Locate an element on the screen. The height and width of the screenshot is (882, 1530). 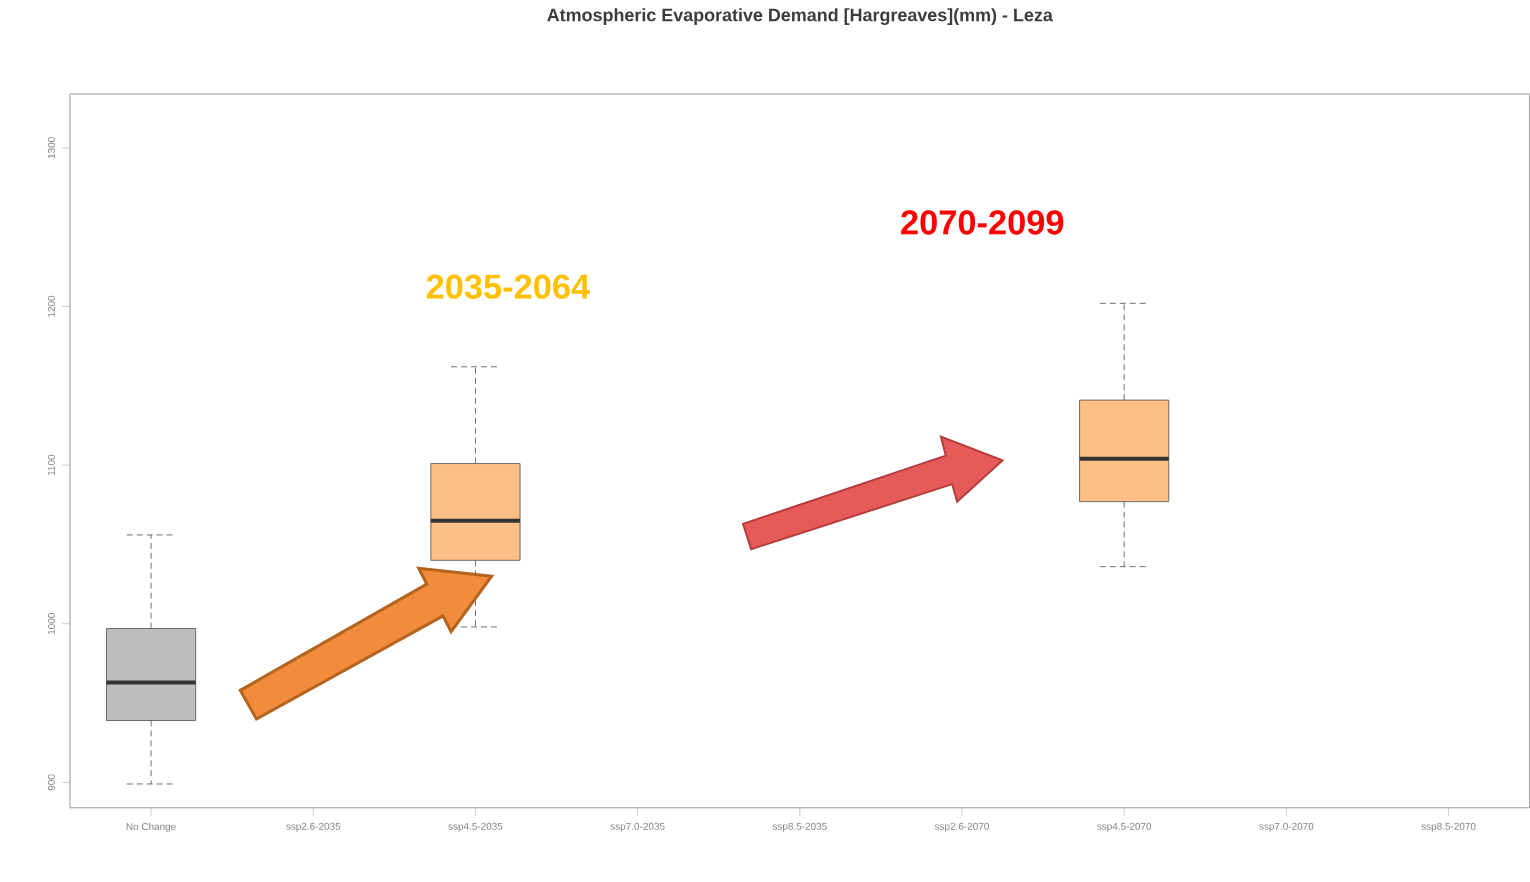
chart-title: Atmospheric Evaporative Demand [Hargreaves](mm) - Leza is located at coordinates (800, 17).